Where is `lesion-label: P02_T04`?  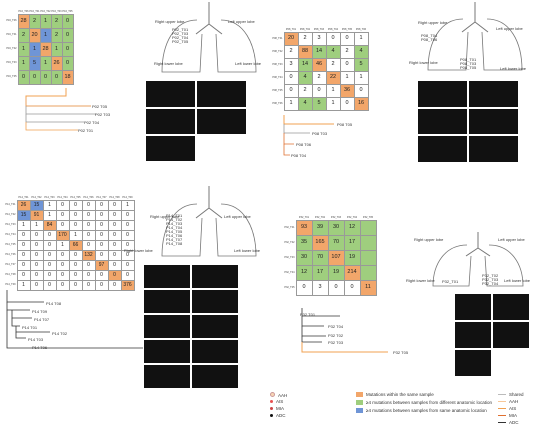
lesion-label: P02_T04 is located at coordinates (180, 37).